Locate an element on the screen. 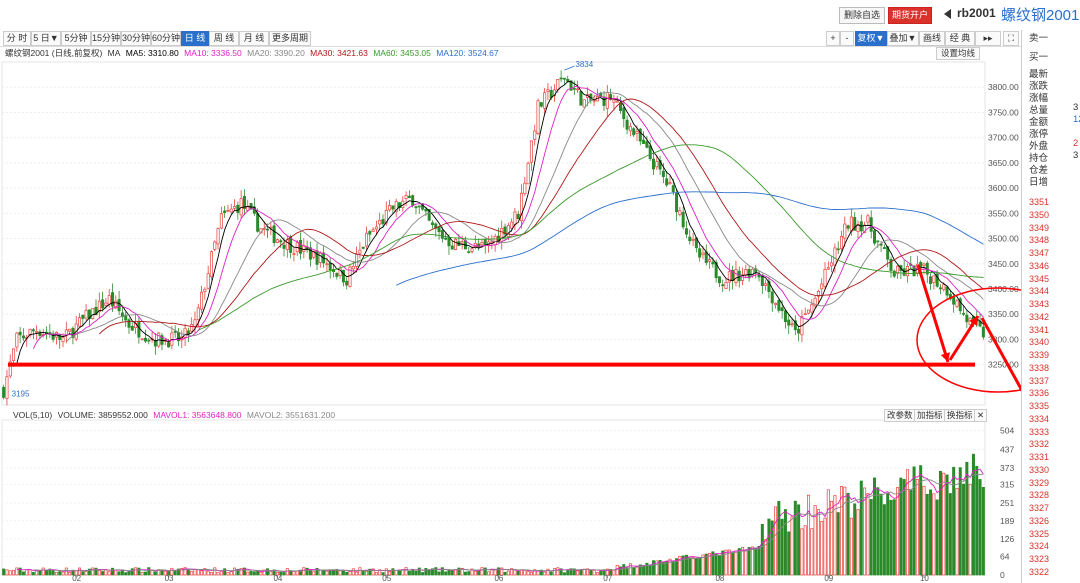 The image size is (1080, 583). price-ladder-level: 3335 is located at coordinates (1039, 406).